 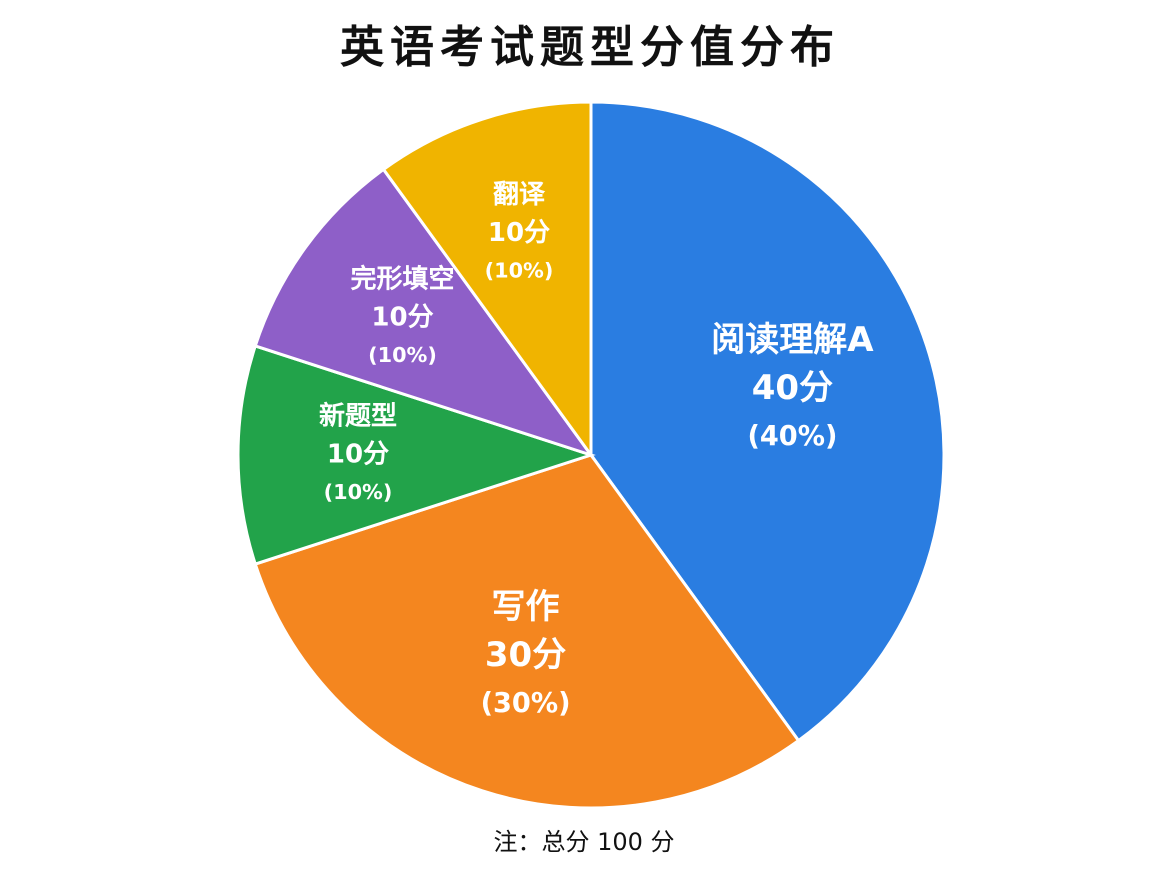 I want to click on percent-label: (30%), so click(x=526, y=703).